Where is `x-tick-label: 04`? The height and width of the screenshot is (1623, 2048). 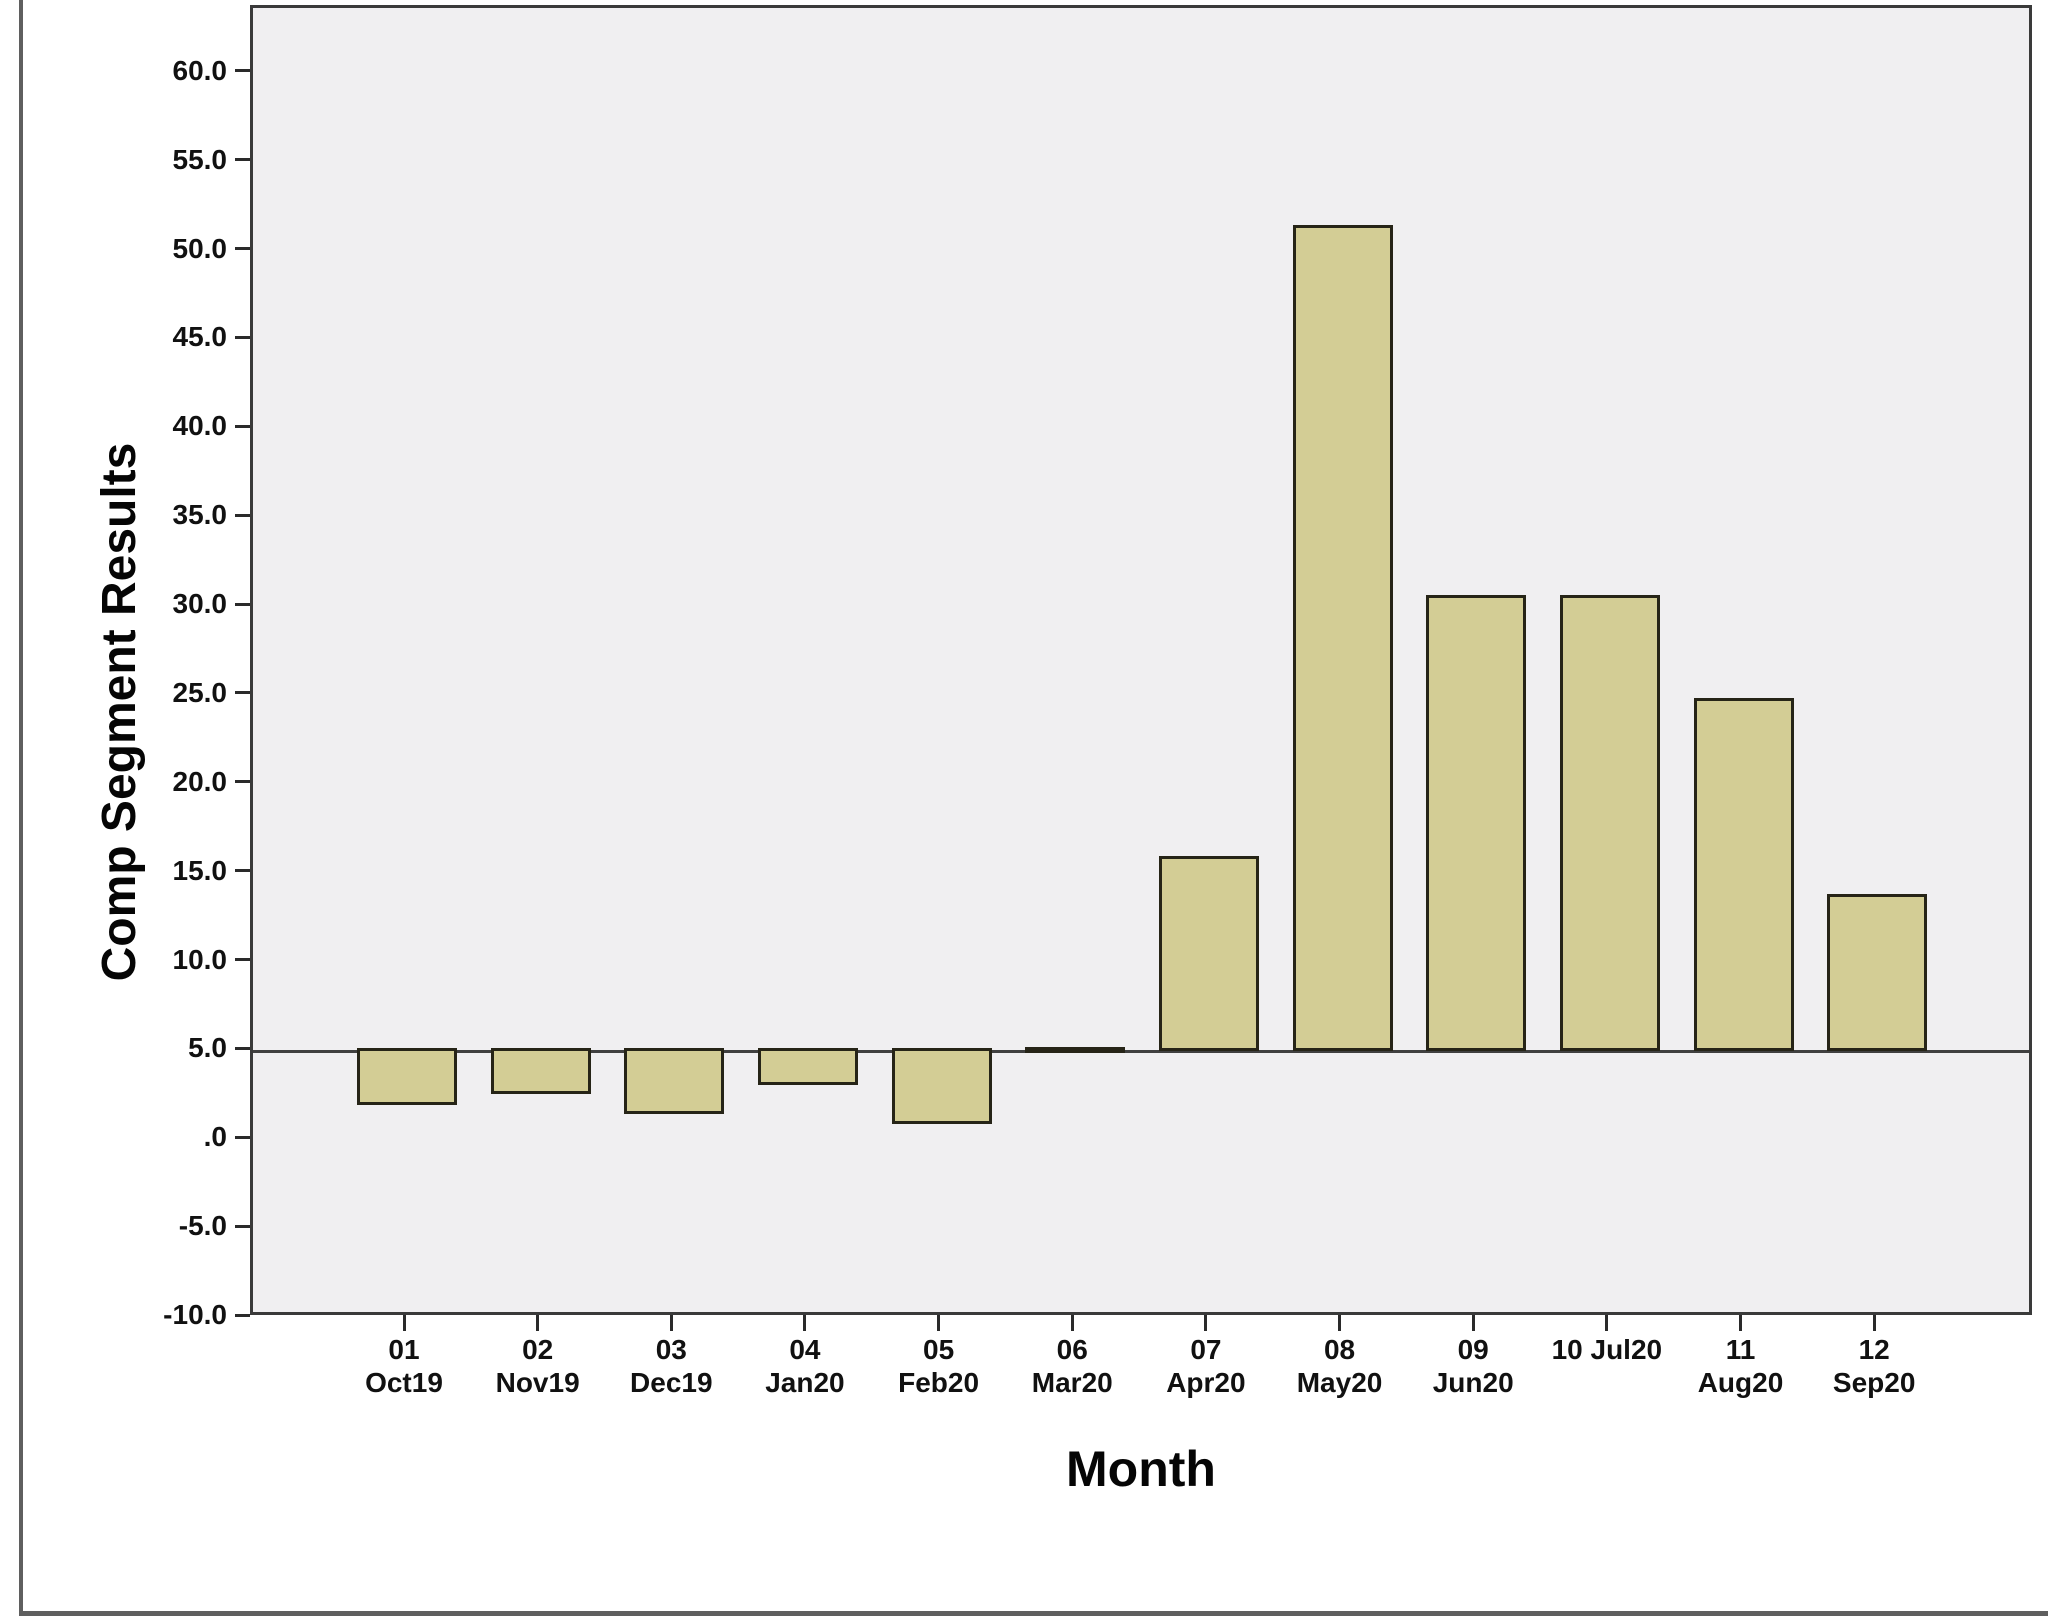 x-tick-label: 04 is located at coordinates (805, 1349).